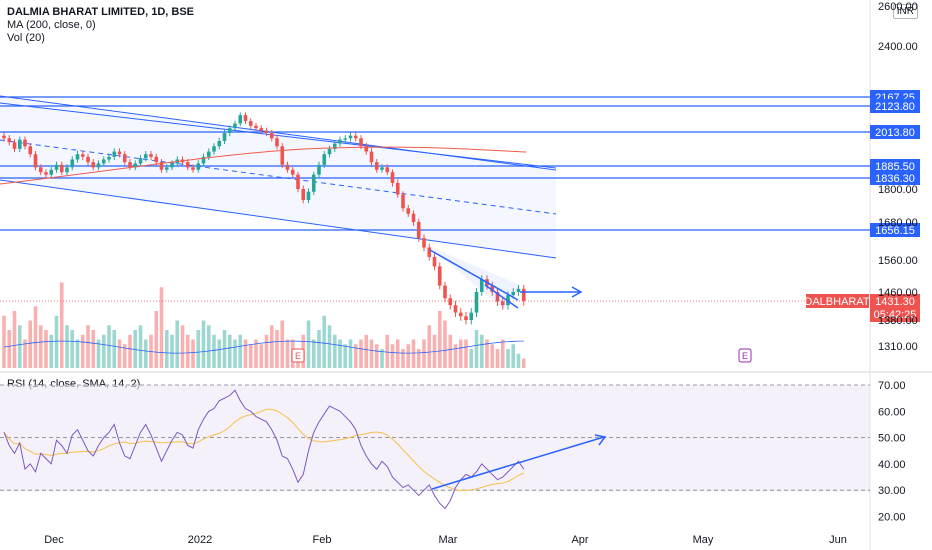  Describe the element at coordinates (898, 7) in the screenshot. I see `price-tick-top: 2600.00` at that location.